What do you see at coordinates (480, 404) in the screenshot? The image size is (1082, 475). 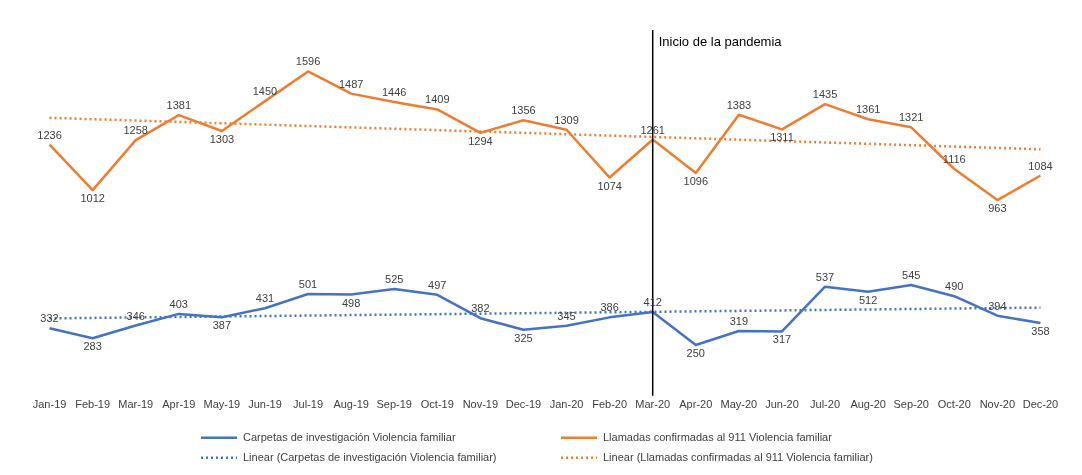 I see `x-tick-label: Nov-19` at bounding box center [480, 404].